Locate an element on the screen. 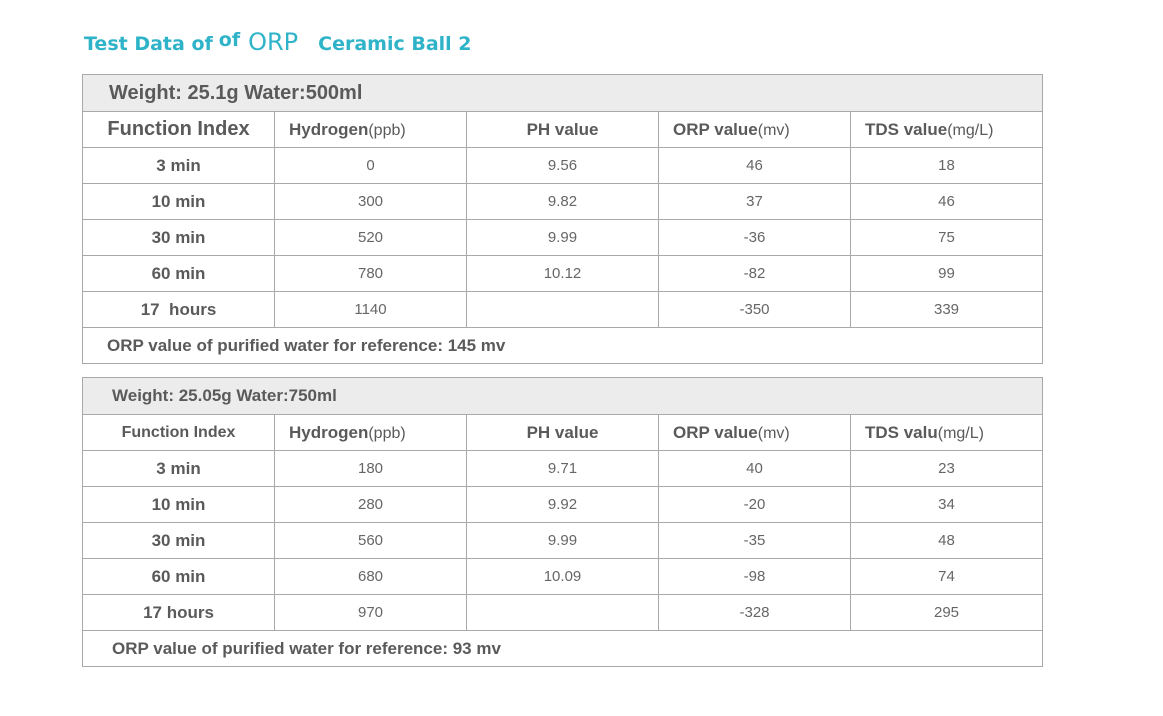  hydrogen-cell: 0 is located at coordinates (370, 165).